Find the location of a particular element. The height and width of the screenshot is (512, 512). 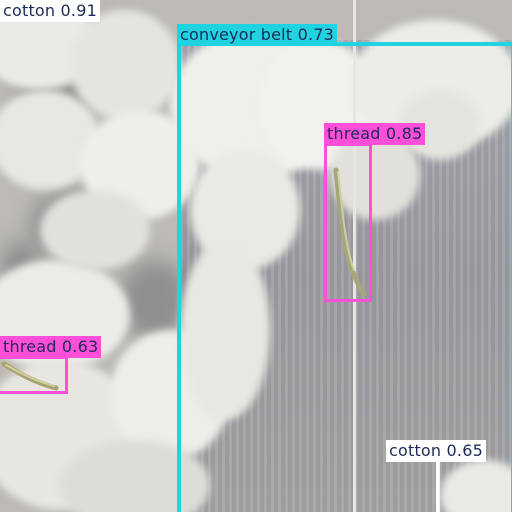

detection-label: cotton 0.65 is located at coordinates (436, 451).